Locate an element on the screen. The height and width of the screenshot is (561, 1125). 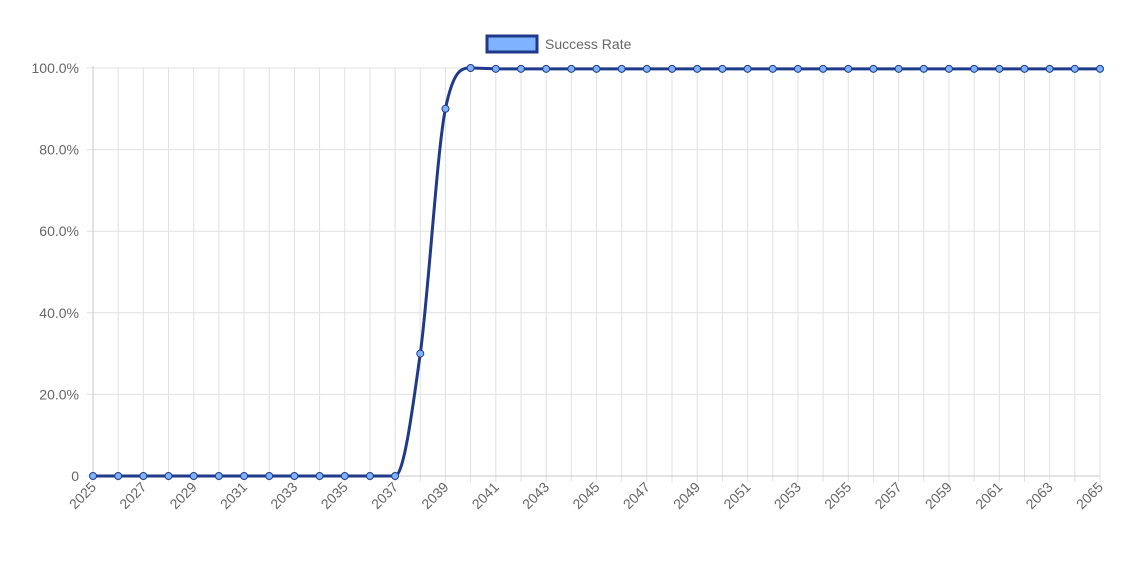
x-tick-label: 2059 is located at coordinates (938, 495).